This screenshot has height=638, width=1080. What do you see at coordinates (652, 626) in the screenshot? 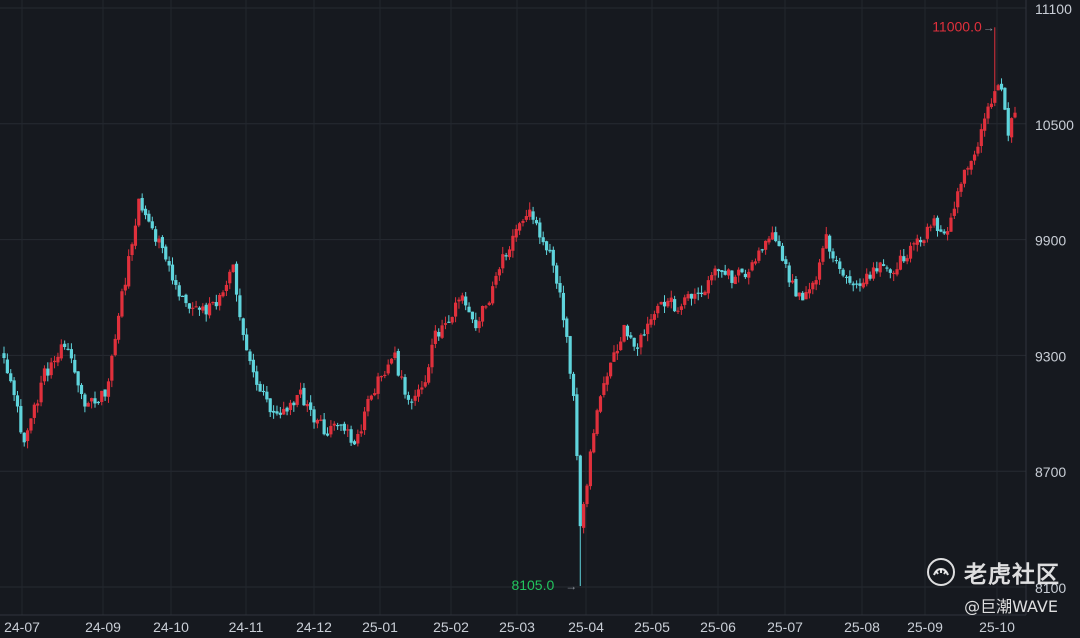
I see `x-tick-label: 25-05` at bounding box center [652, 626].